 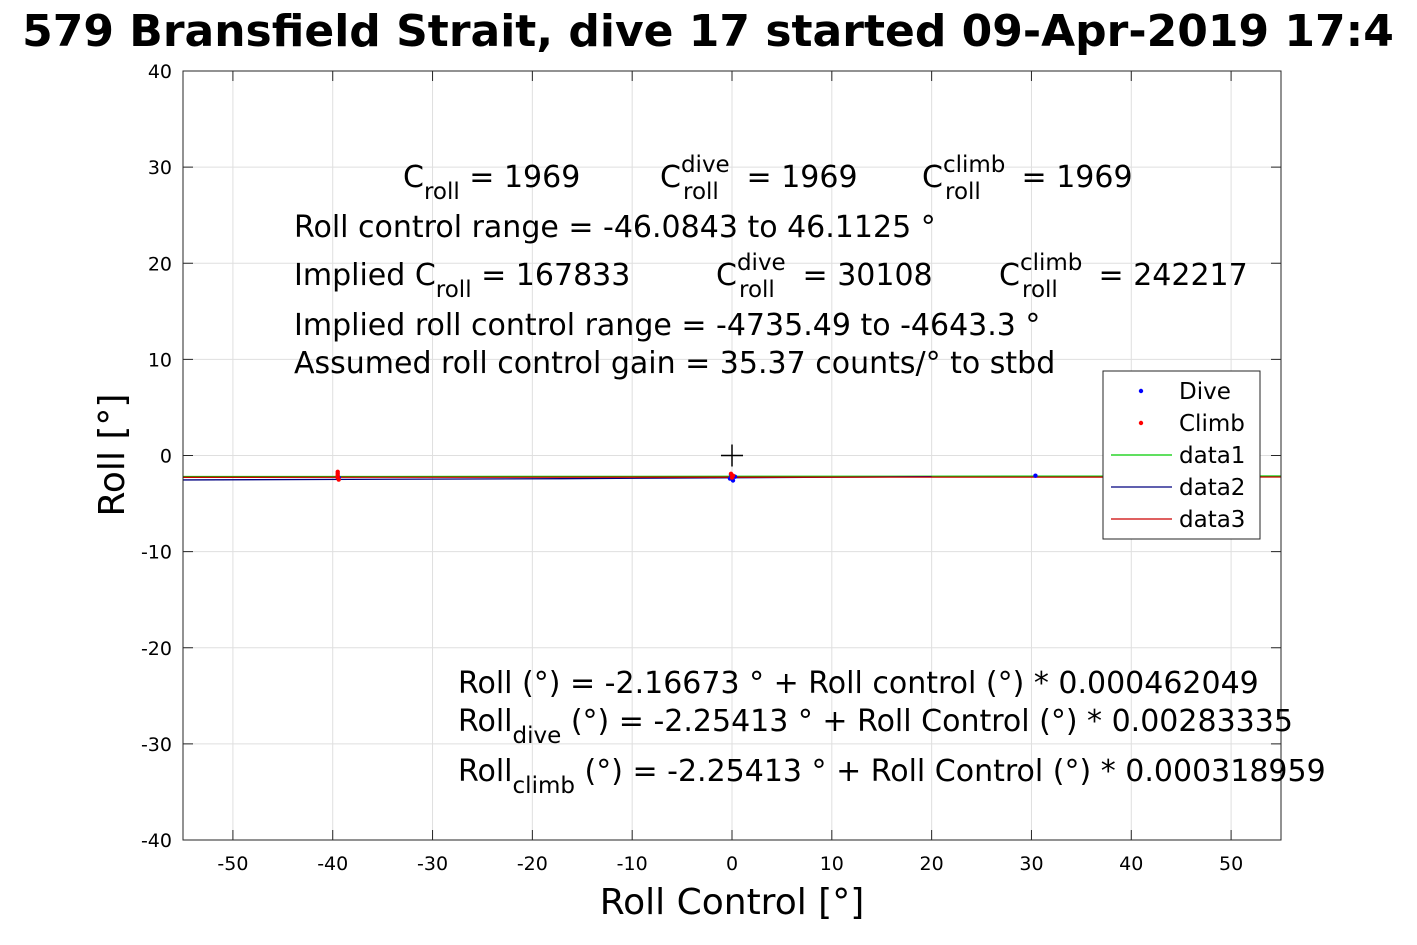 What do you see at coordinates (732, 864) in the screenshot?
I see `x-tick-label: 0` at bounding box center [732, 864].